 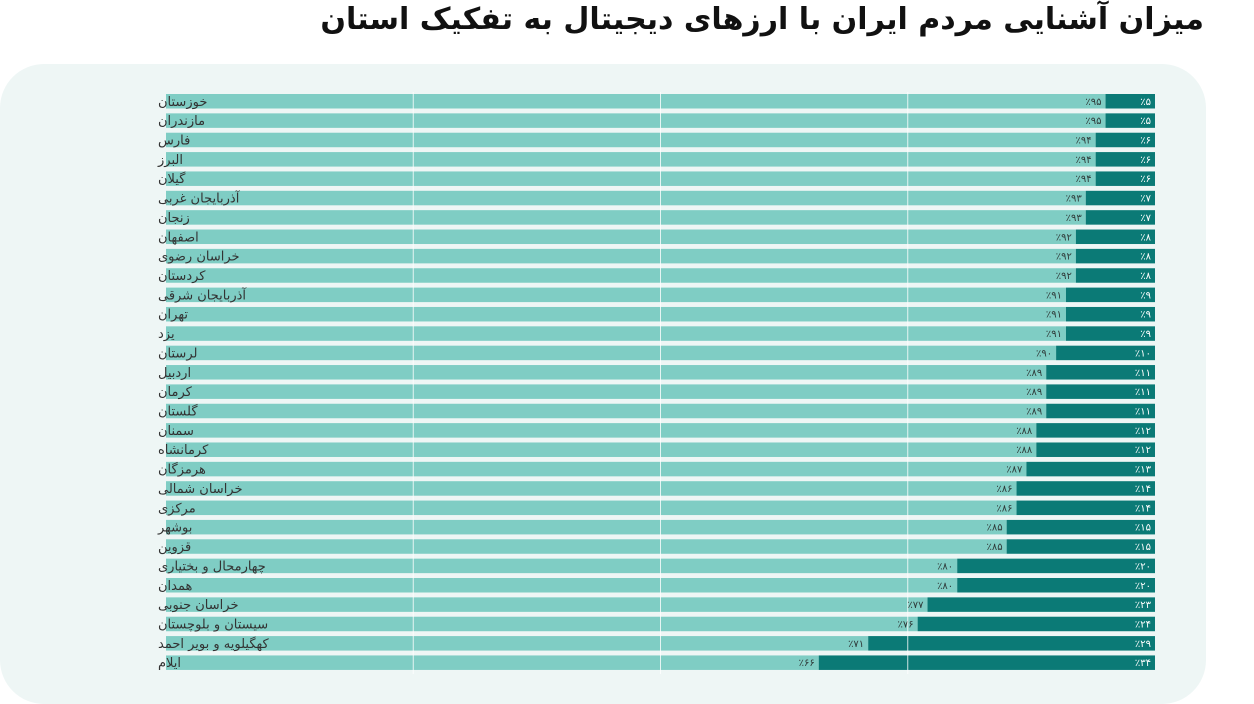 I want to click on value-label-aware: ٪۱۳, so click(x=1143, y=470).